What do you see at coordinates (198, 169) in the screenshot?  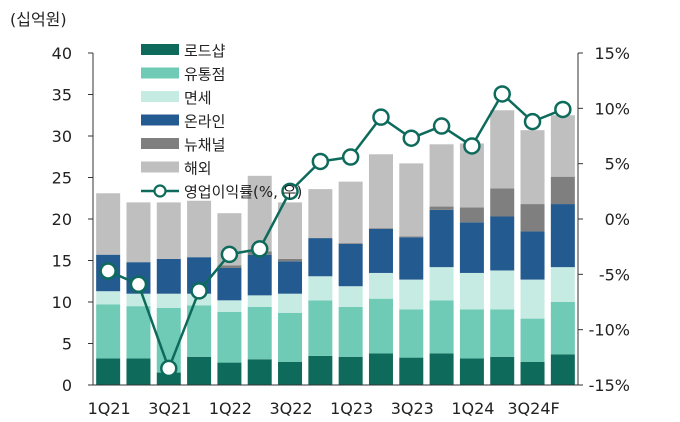 I see `legend-label: 해외` at bounding box center [198, 169].